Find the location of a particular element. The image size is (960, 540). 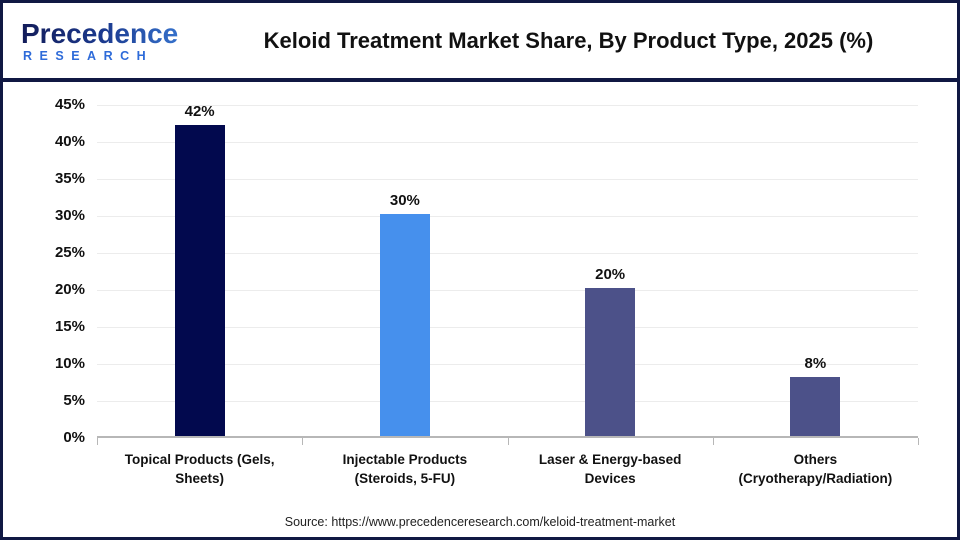

y-axis-tick-label: 0% is located at coordinates (74, 437).